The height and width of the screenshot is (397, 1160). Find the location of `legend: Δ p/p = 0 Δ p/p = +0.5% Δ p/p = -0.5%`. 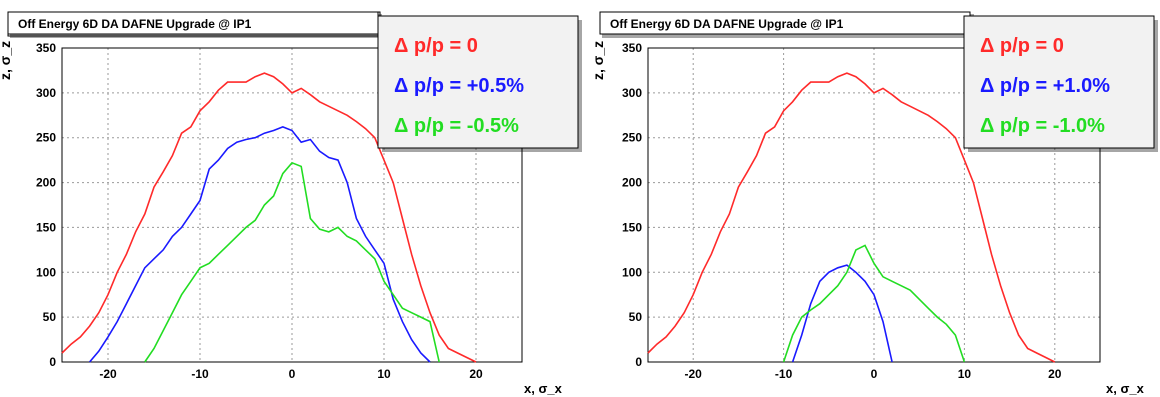

legend: Δ p/p = 0 Δ p/p = +0.5% Δ p/p = -0.5% is located at coordinates (479, 83).